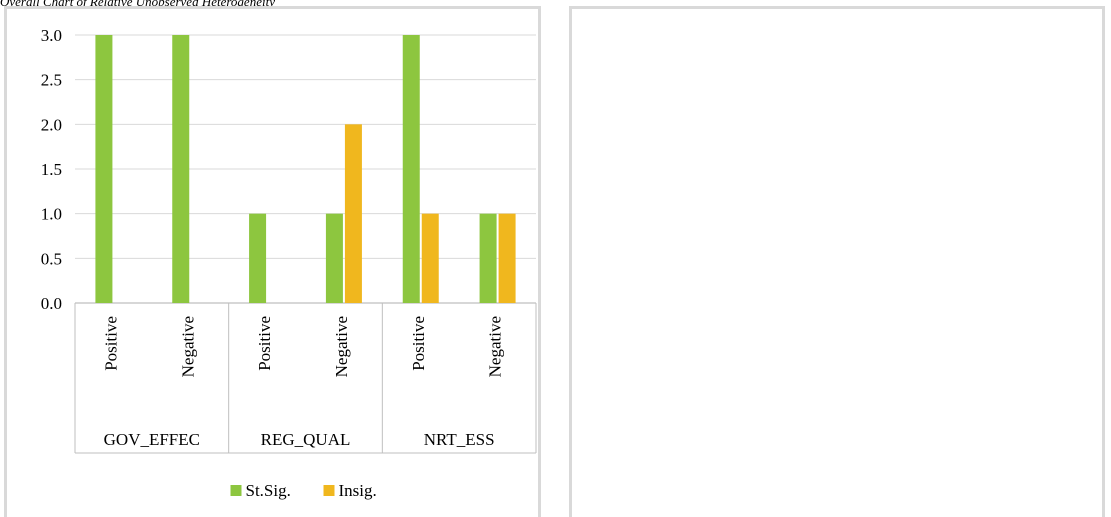 This screenshot has height=517, width=1111. Describe the element at coordinates (152, 439) in the screenshot. I see `group-label: GOV_EFFEC` at that location.